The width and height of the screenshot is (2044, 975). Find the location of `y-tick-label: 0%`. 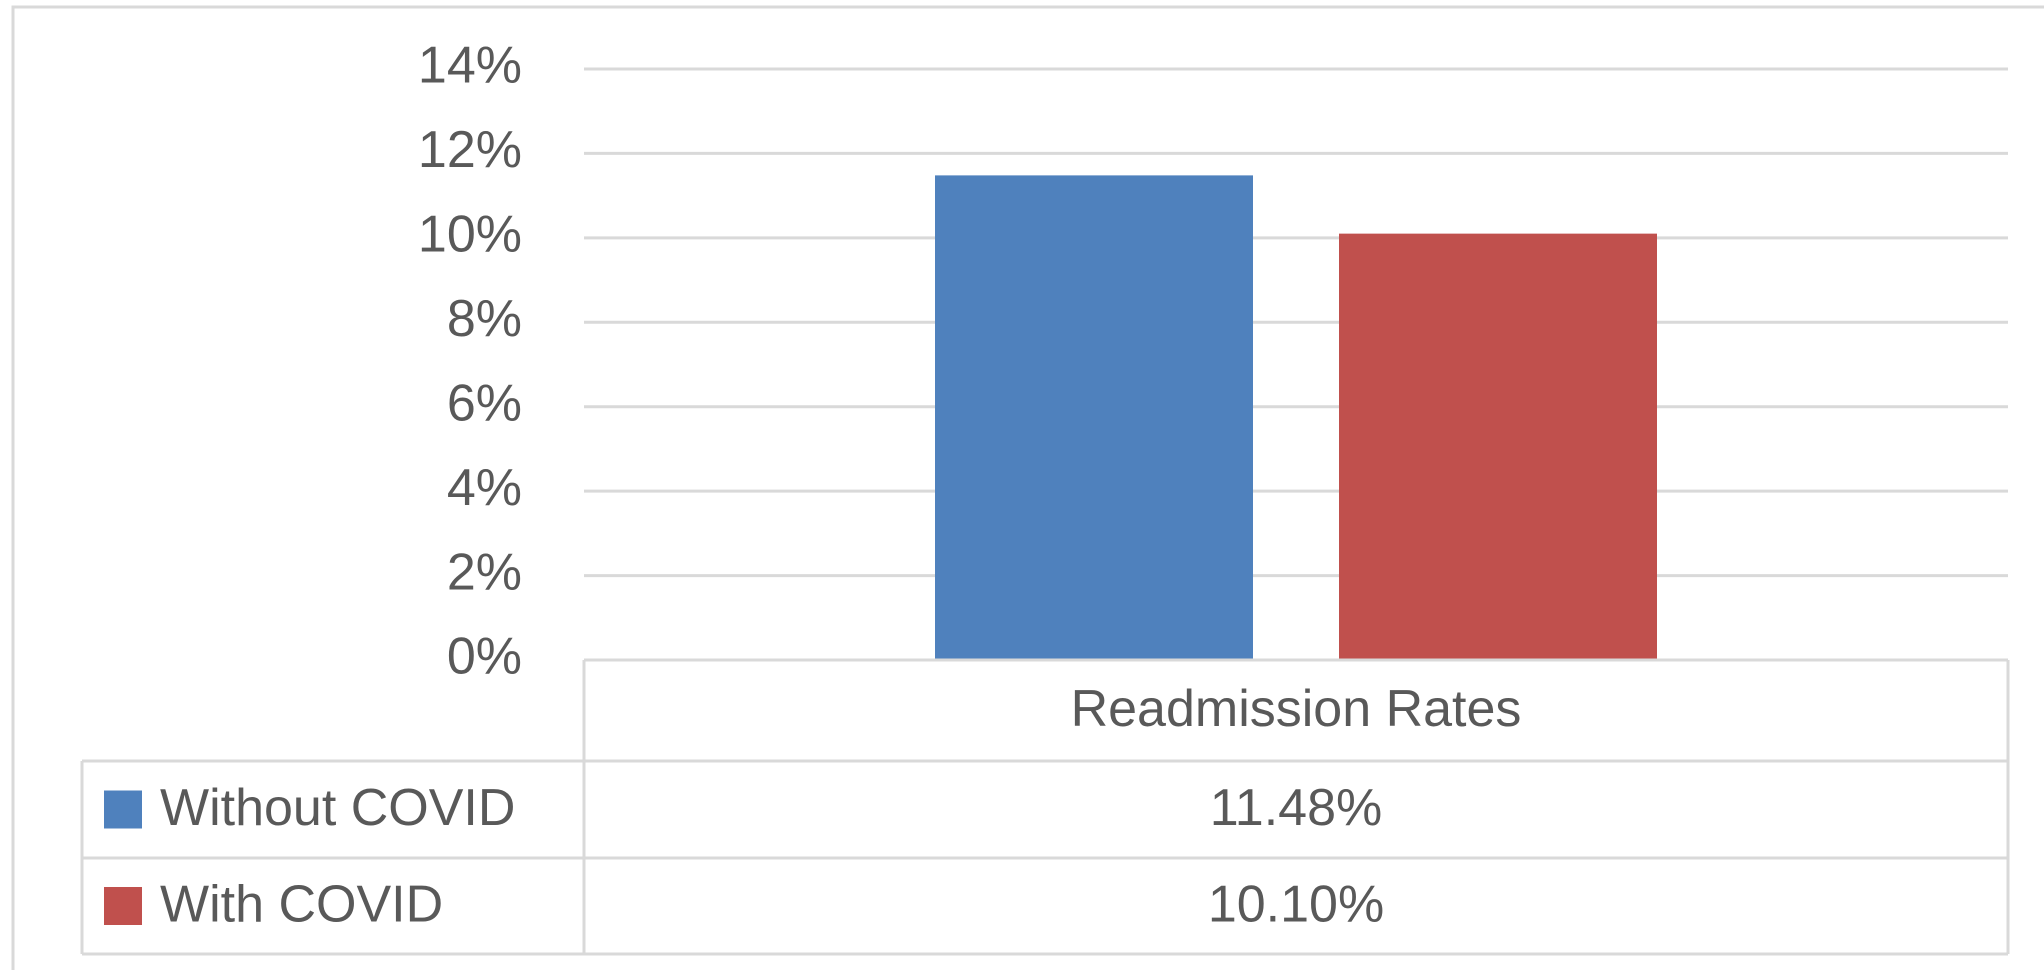

y-tick-label: 0% is located at coordinates (484, 657).